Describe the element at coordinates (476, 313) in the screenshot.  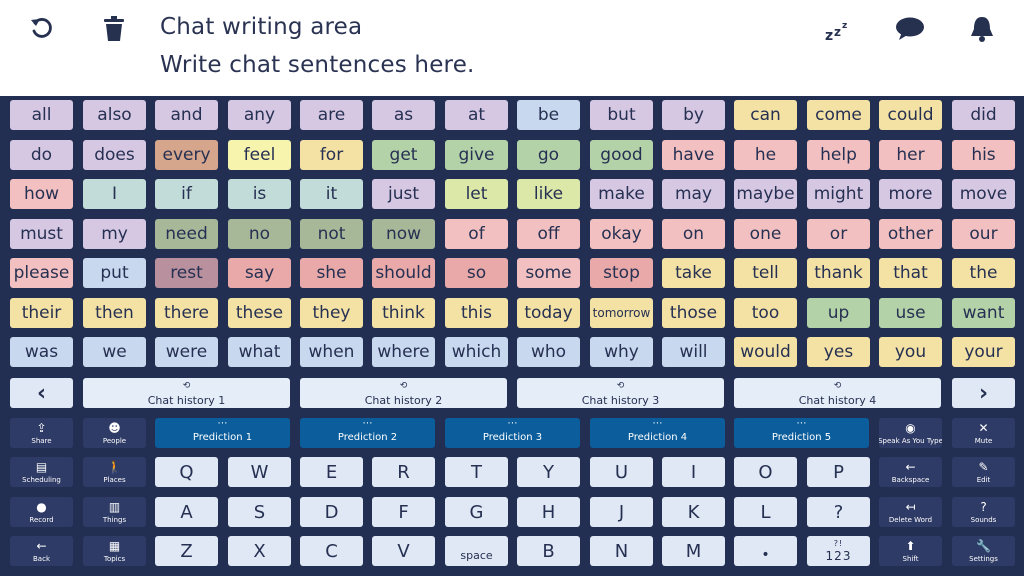
I see `word-key: this` at that location.